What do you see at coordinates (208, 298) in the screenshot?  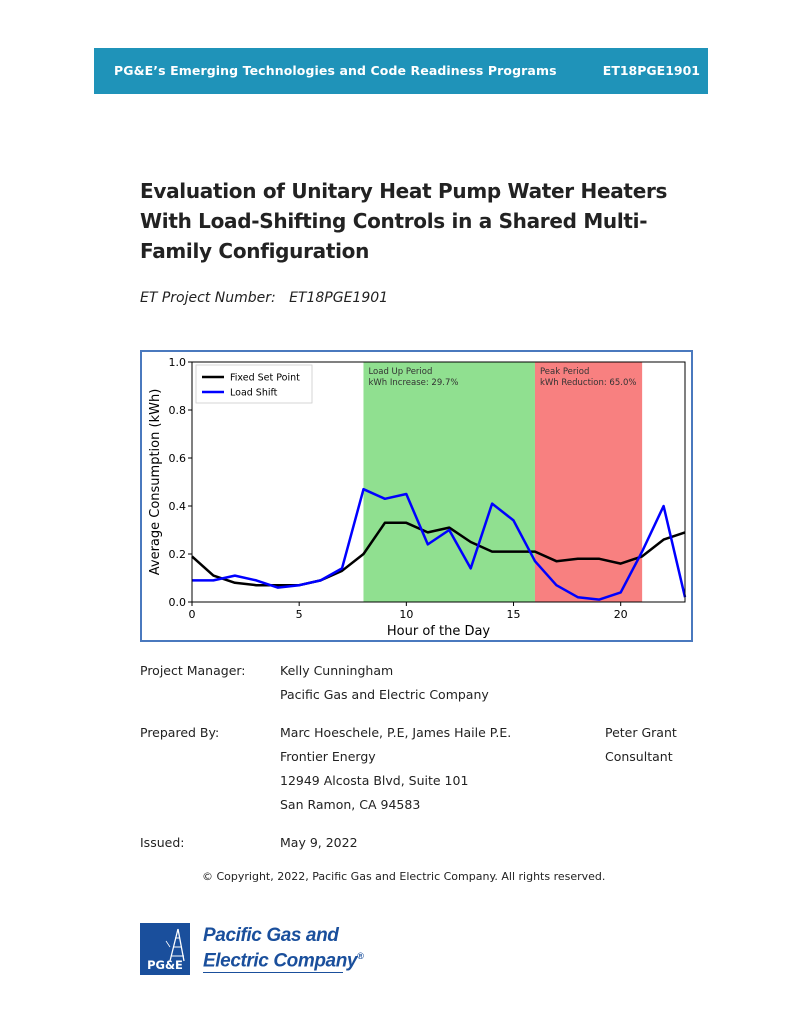 I see `project-number-label: ET Project Number:` at bounding box center [208, 298].